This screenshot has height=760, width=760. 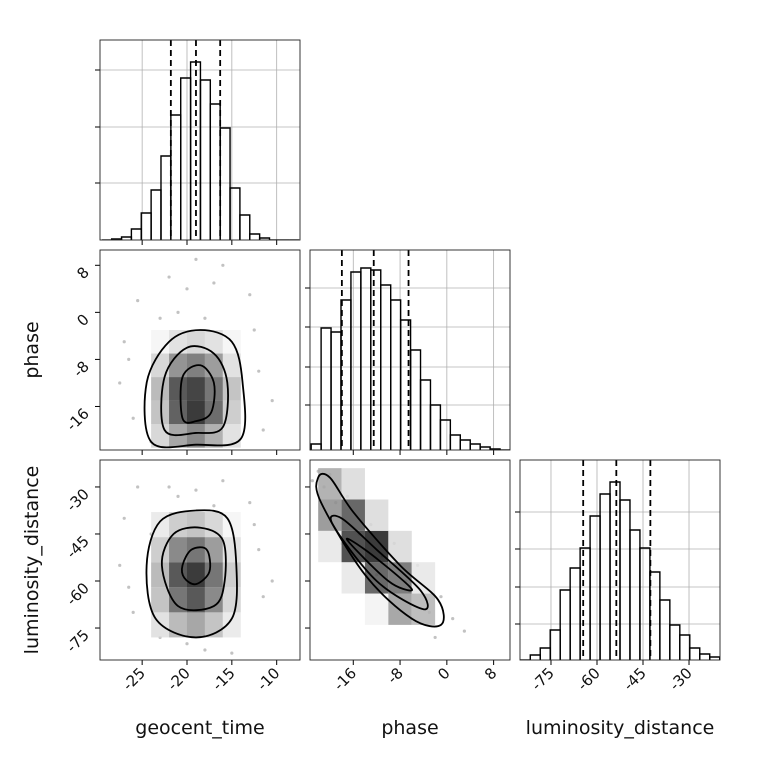 I want to click on y-tick-label: -30, so click(x=78, y=500).